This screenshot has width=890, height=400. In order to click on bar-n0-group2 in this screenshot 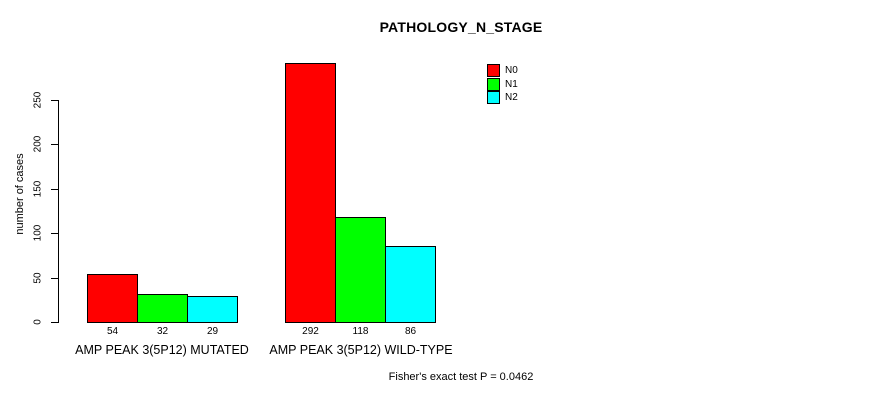, I will do `click(310, 193)`.